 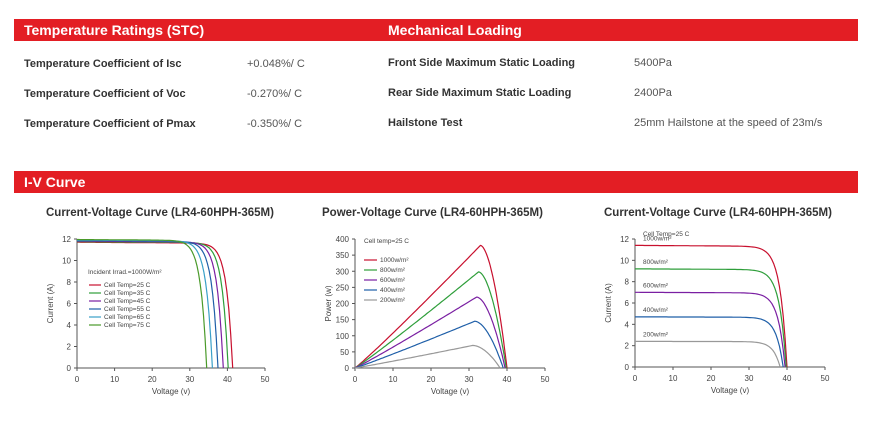 I want to click on iv-section-title: I-V Curve, so click(x=436, y=182).